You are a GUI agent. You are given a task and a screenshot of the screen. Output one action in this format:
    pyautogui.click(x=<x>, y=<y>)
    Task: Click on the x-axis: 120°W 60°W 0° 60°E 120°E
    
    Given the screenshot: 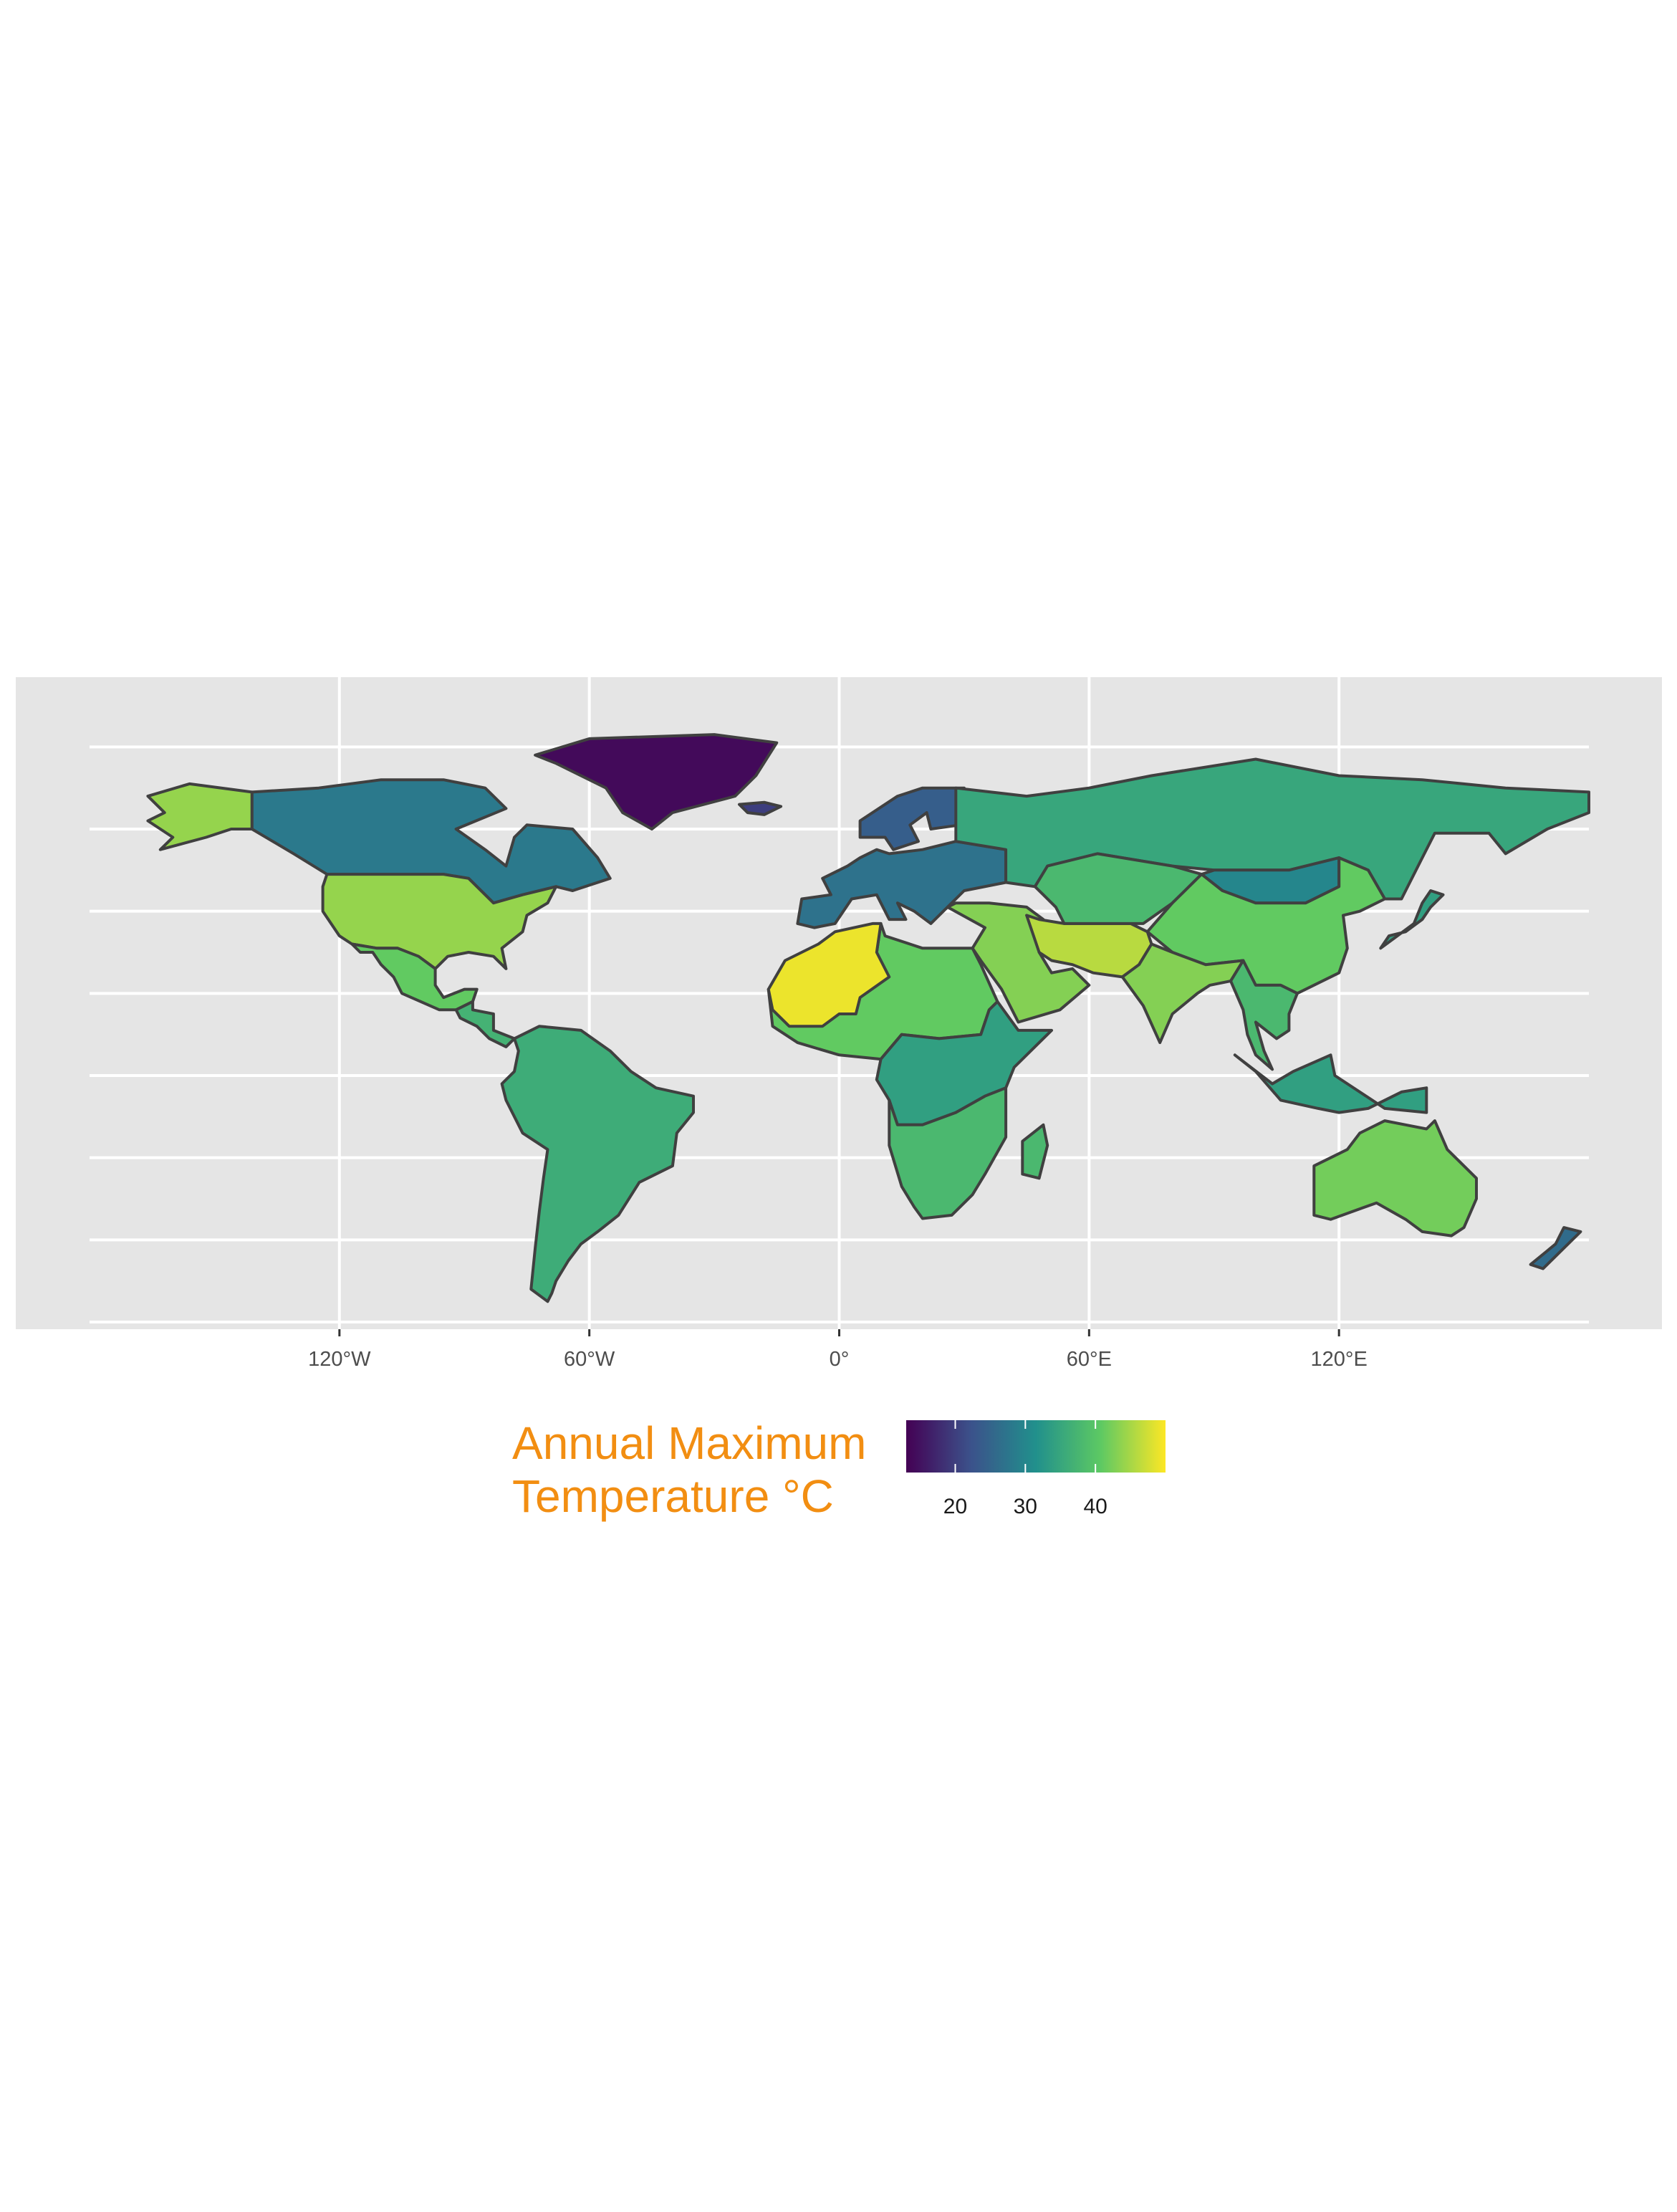 What is the action you would take?
    pyautogui.click(x=838, y=1350)
    